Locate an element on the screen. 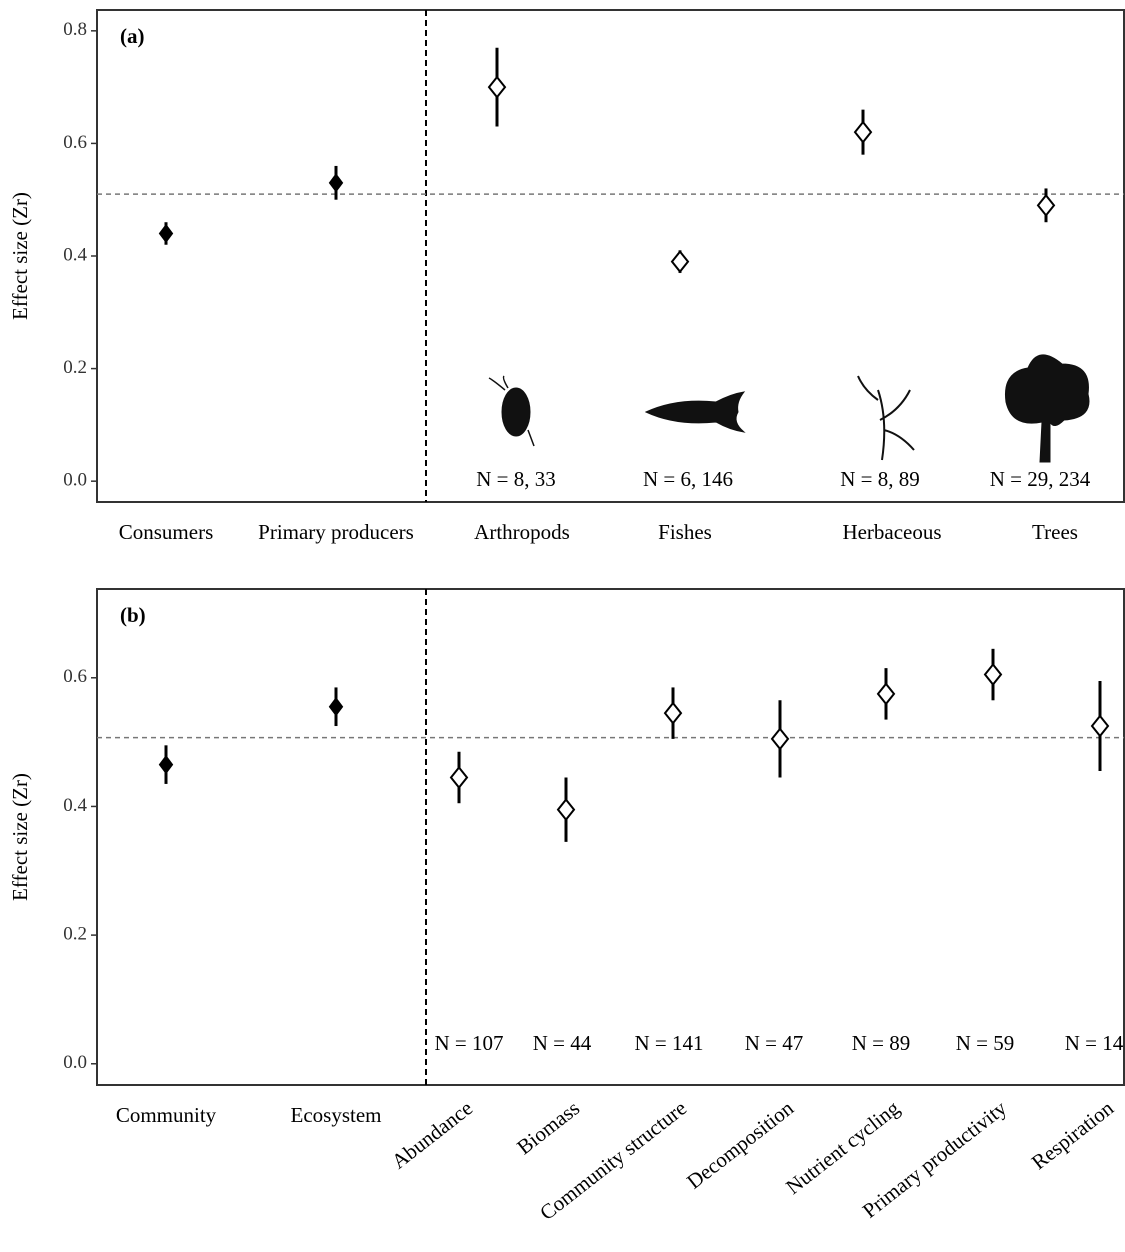 This screenshot has height=1252, width=1125. x-tick-label: Arthropods is located at coordinates (522, 532).